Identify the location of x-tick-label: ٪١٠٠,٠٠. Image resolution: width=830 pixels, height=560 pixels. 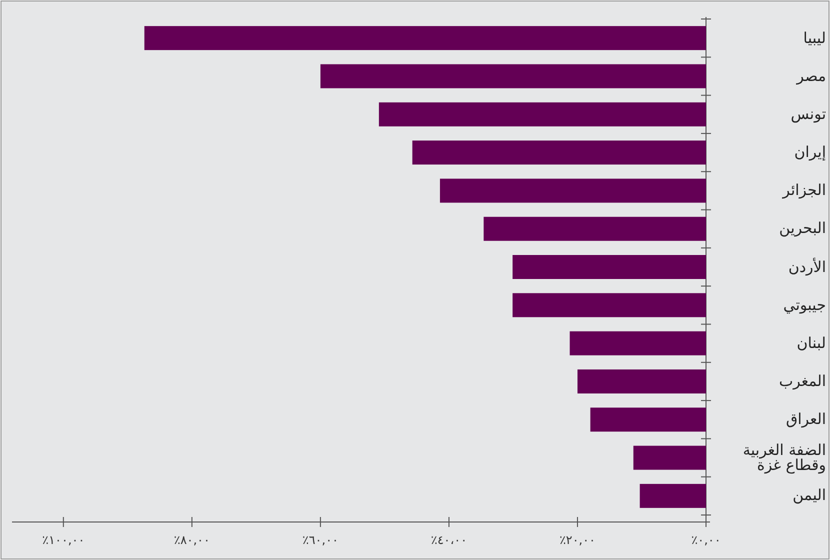
(63, 540).